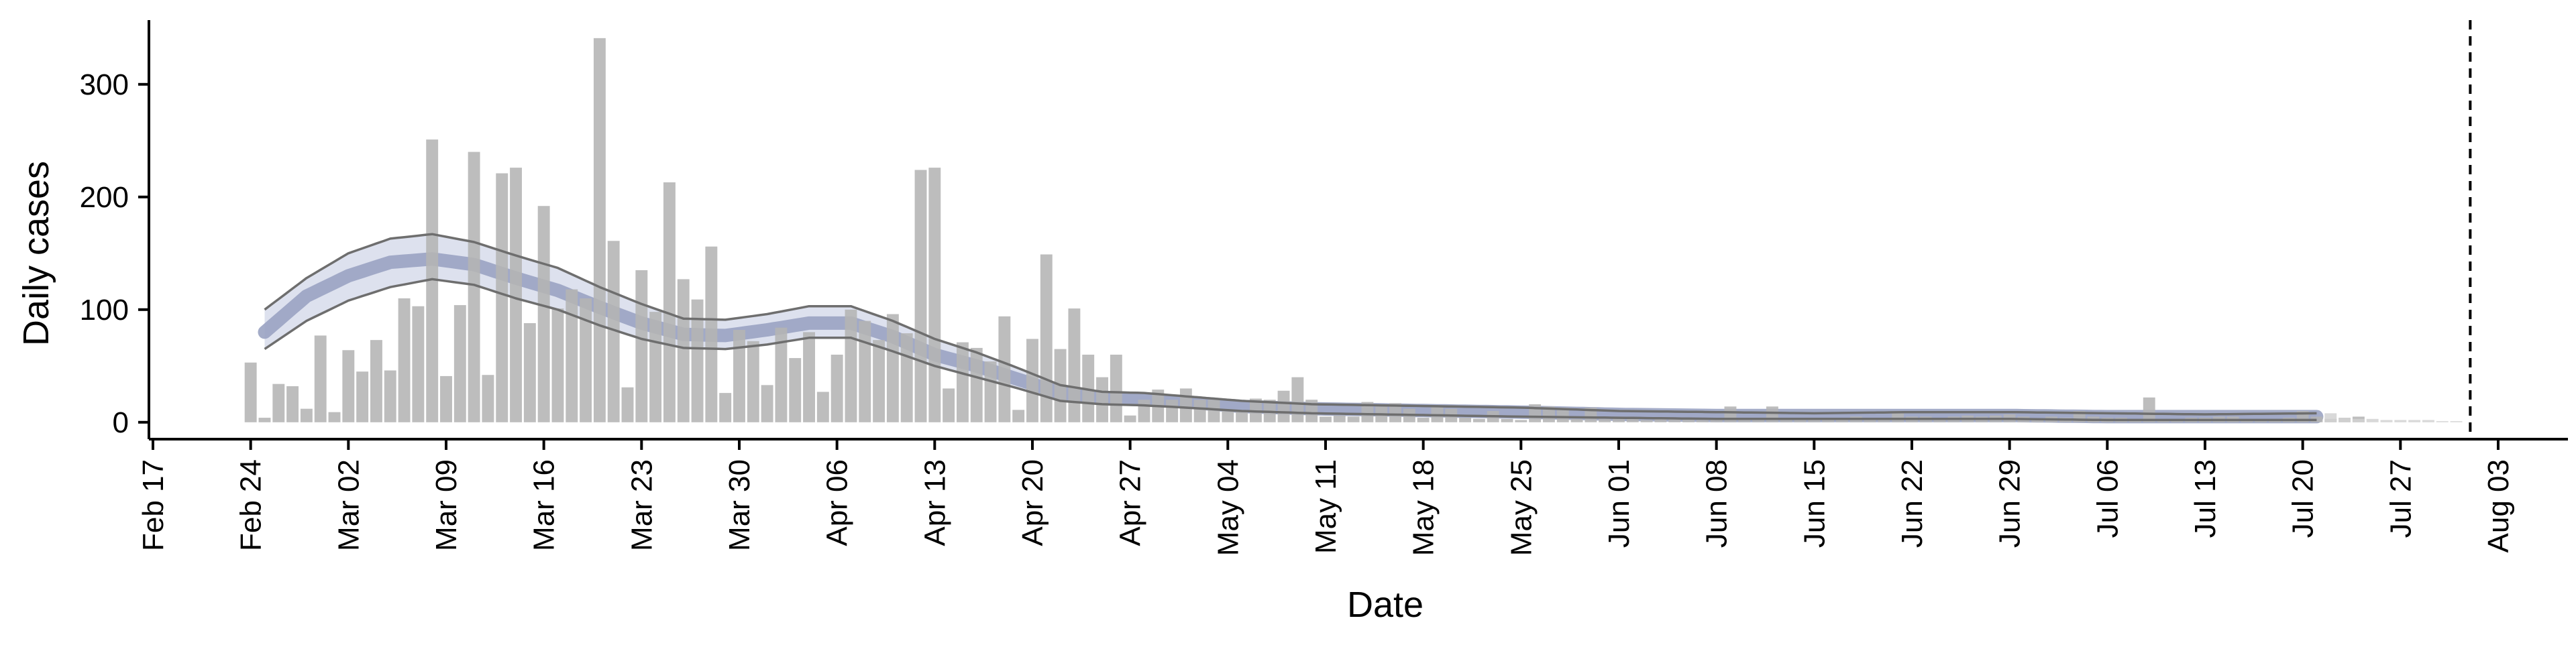 This screenshot has height=647, width=2576. Describe the element at coordinates (1717, 503) in the screenshot. I see `x-tick-label: Jun 08` at that location.